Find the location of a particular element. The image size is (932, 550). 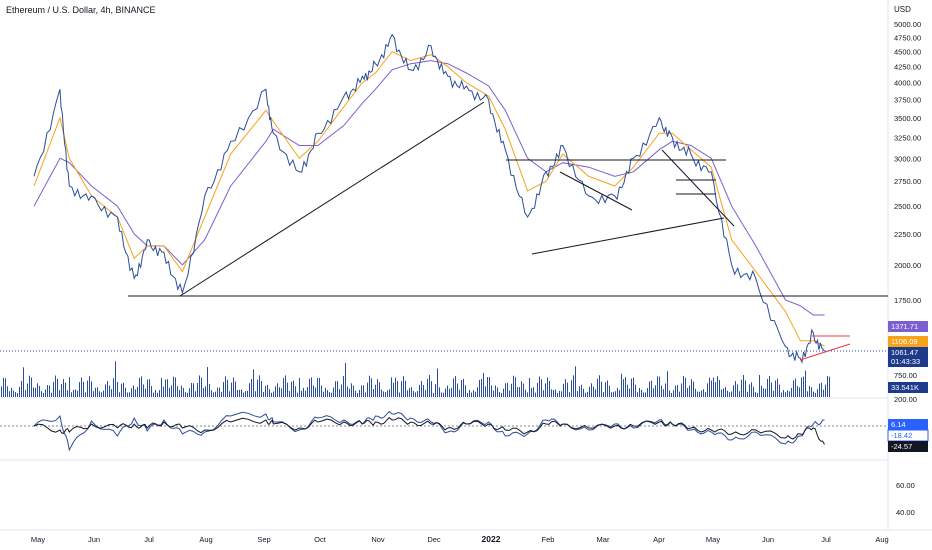

triangle-lower-line is located at coordinates (628, 236).